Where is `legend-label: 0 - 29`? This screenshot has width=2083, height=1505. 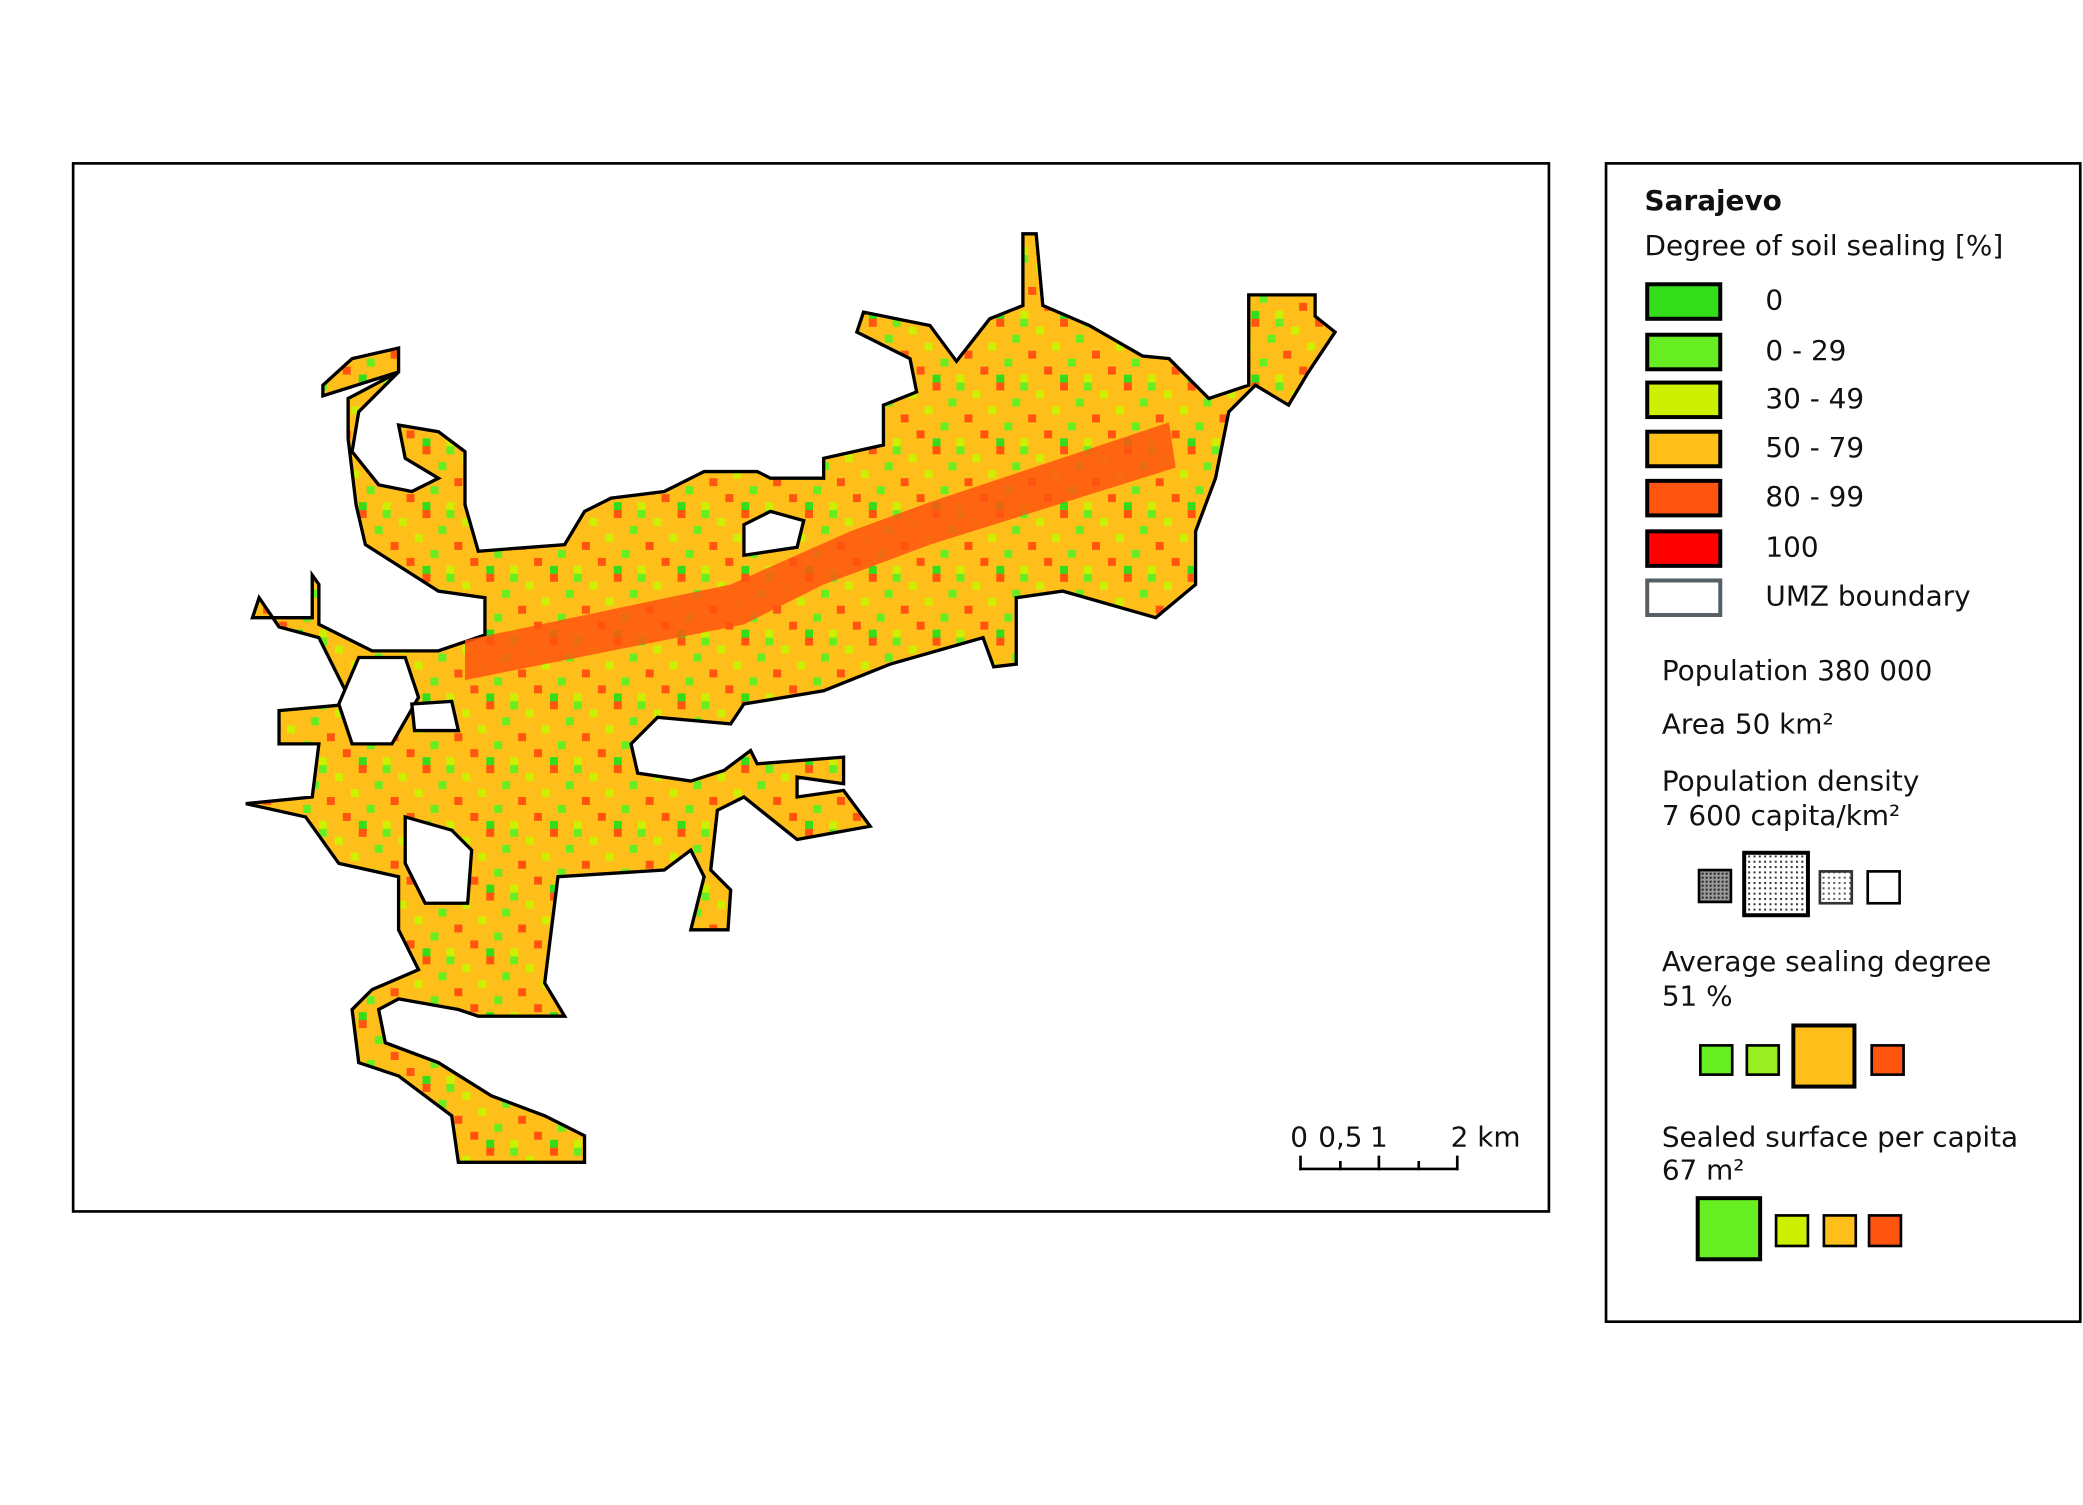 legend-label: 0 - 29 is located at coordinates (1805, 350).